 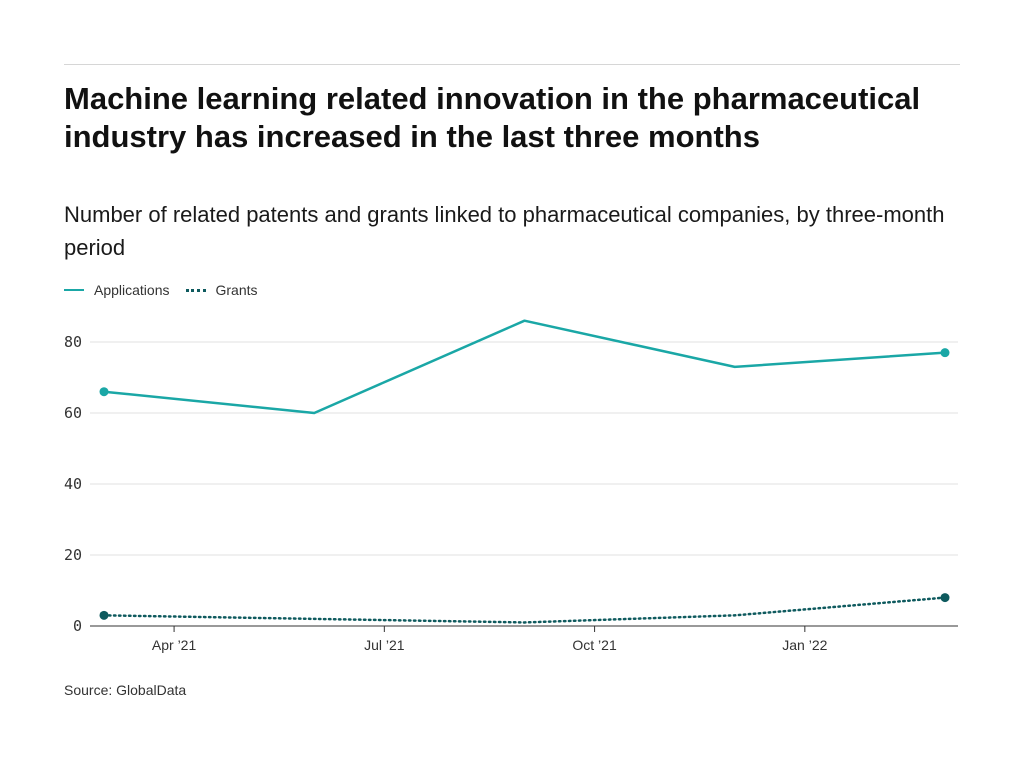 I want to click on legend-label-applications: Applications, so click(x=132, y=290).